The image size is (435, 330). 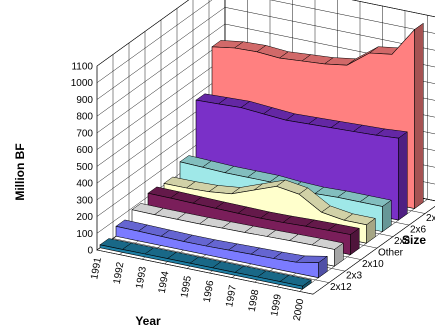 What do you see at coordinates (119, 273) in the screenshot?
I see `x-tick-label: 1992` at bounding box center [119, 273].